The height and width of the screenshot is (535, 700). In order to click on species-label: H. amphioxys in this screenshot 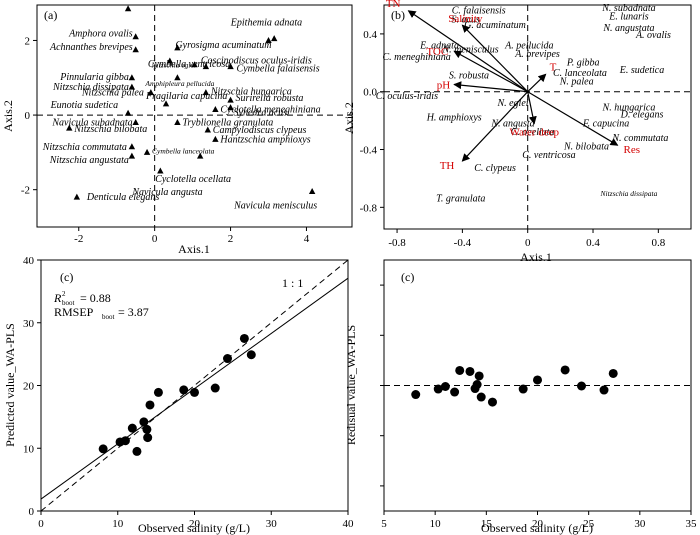, I will do `click(454, 118)`.